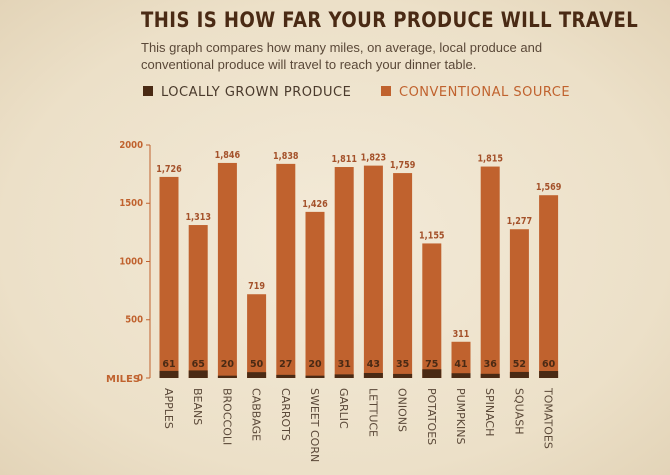  Describe the element at coordinates (343, 159) in the screenshot. I see `conventional-value-label: 1,811` at that location.